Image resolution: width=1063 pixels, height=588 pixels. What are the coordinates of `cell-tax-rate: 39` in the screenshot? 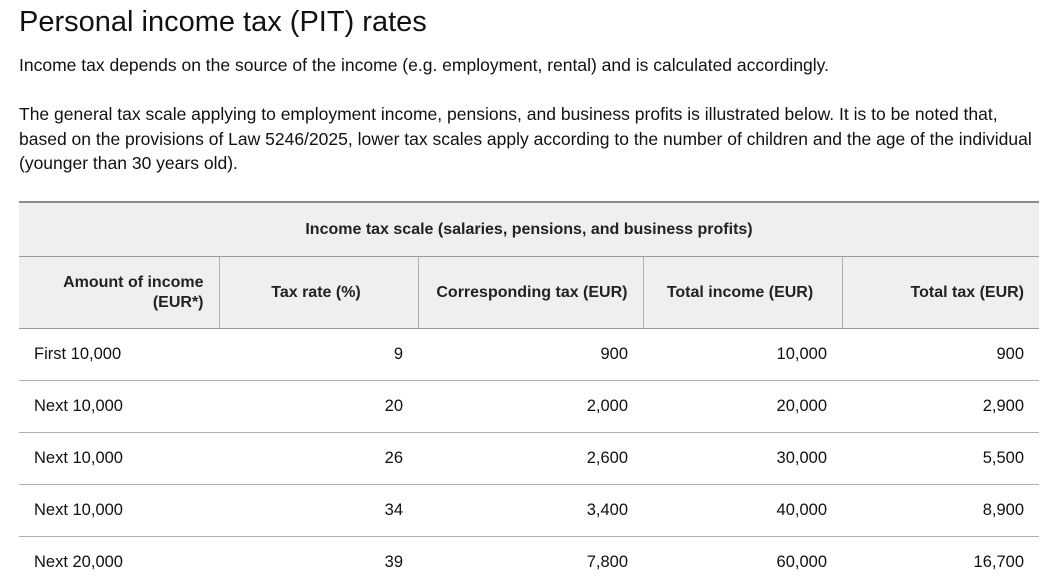 It's located at (393, 562).